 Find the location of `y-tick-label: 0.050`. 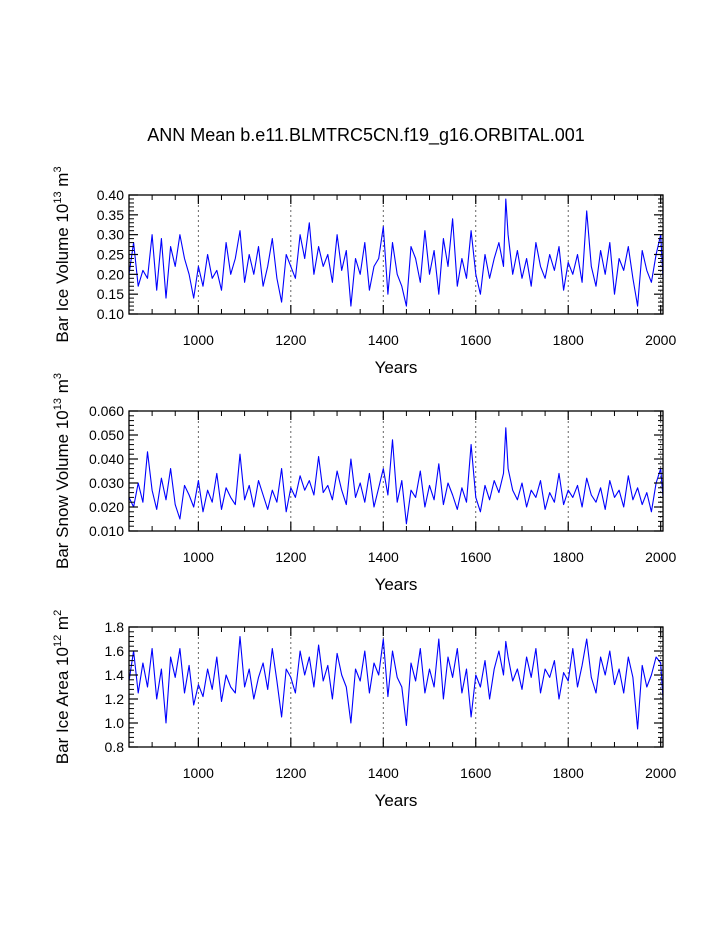

y-tick-label: 0.050 is located at coordinates (106, 435).